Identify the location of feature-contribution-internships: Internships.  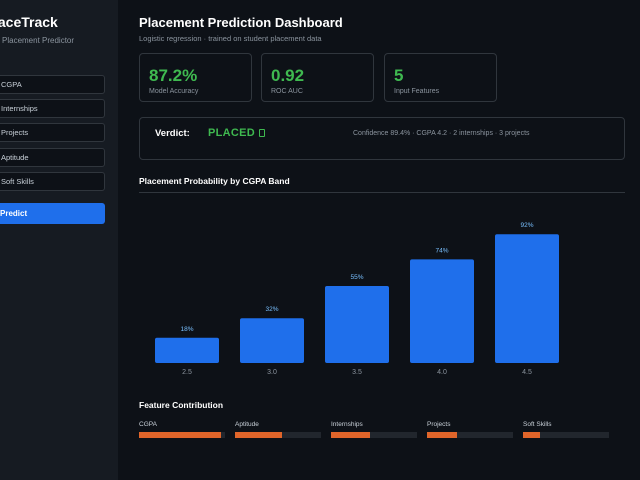
(374, 429).